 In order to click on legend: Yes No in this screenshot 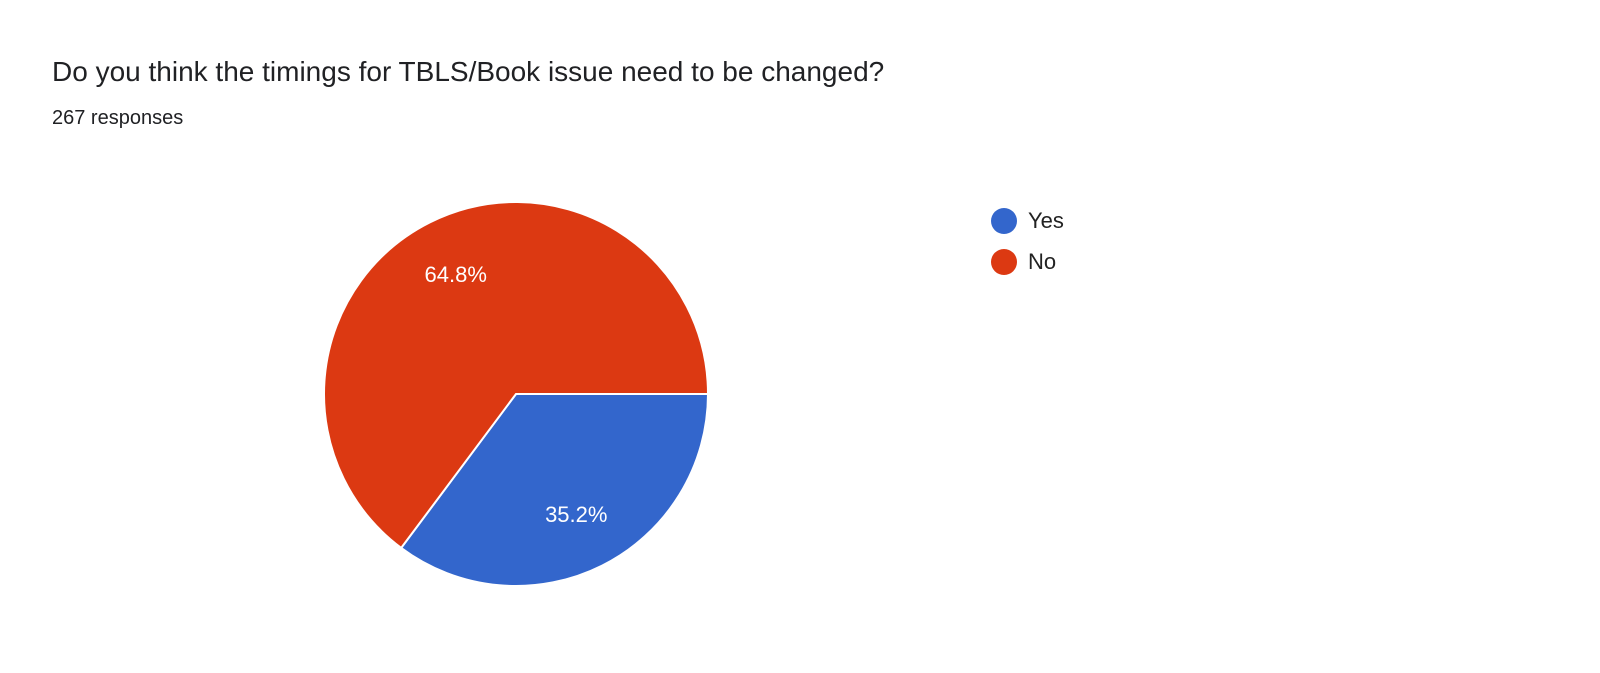, I will do `click(1027, 241)`.